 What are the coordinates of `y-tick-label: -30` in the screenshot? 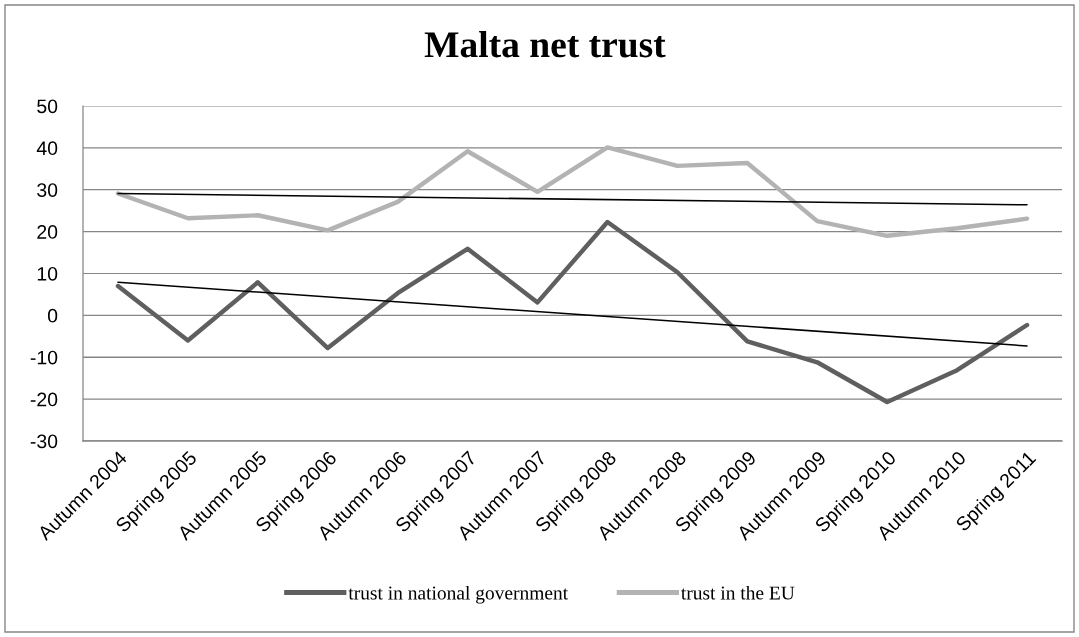 It's located at (44, 441).